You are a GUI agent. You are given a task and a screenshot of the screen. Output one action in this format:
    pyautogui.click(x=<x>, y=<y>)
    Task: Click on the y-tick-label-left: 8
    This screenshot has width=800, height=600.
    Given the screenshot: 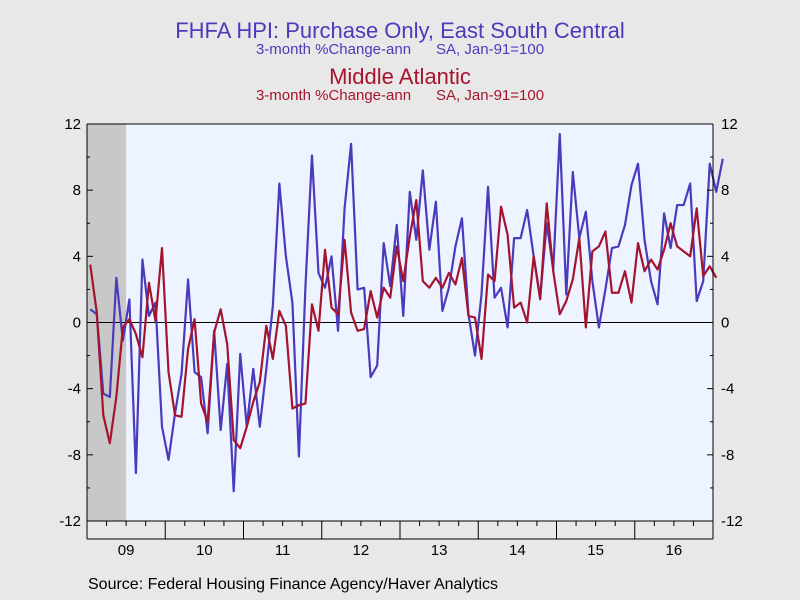 What is the action you would take?
    pyautogui.click(x=77, y=190)
    